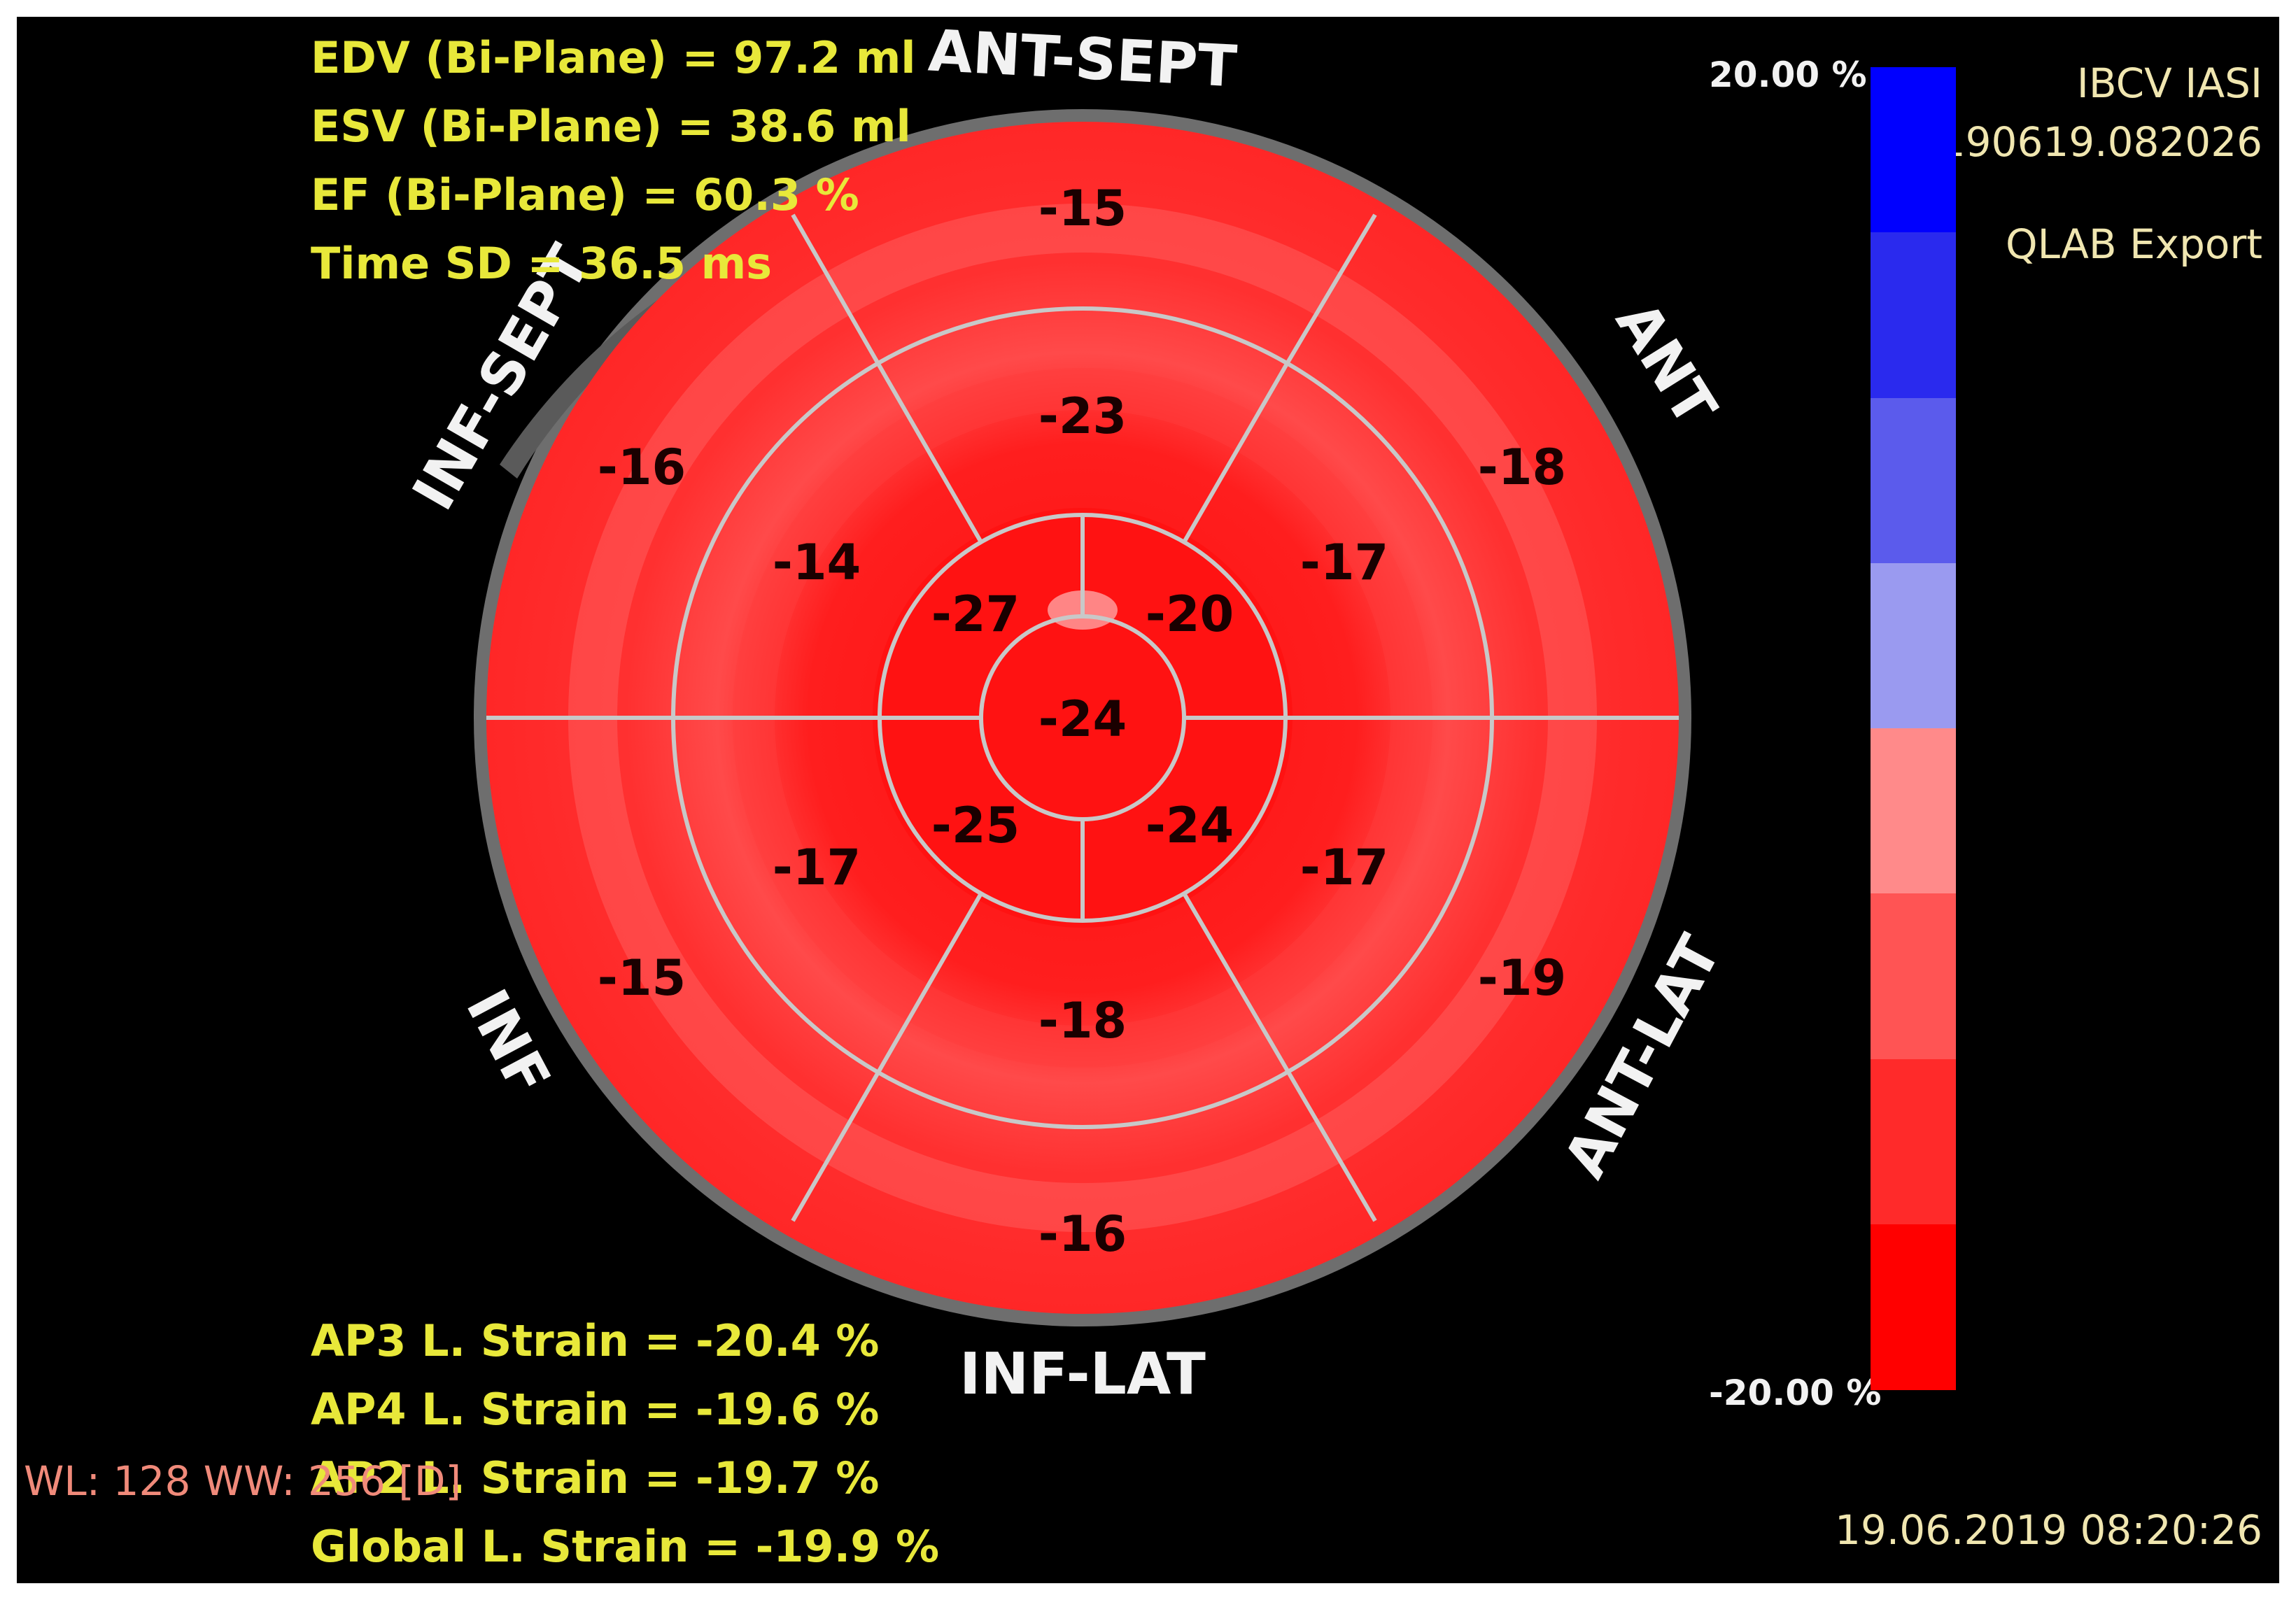  What do you see at coordinates (1190, 614) in the screenshot?
I see `segment-apical-ant: -20` at bounding box center [1190, 614].